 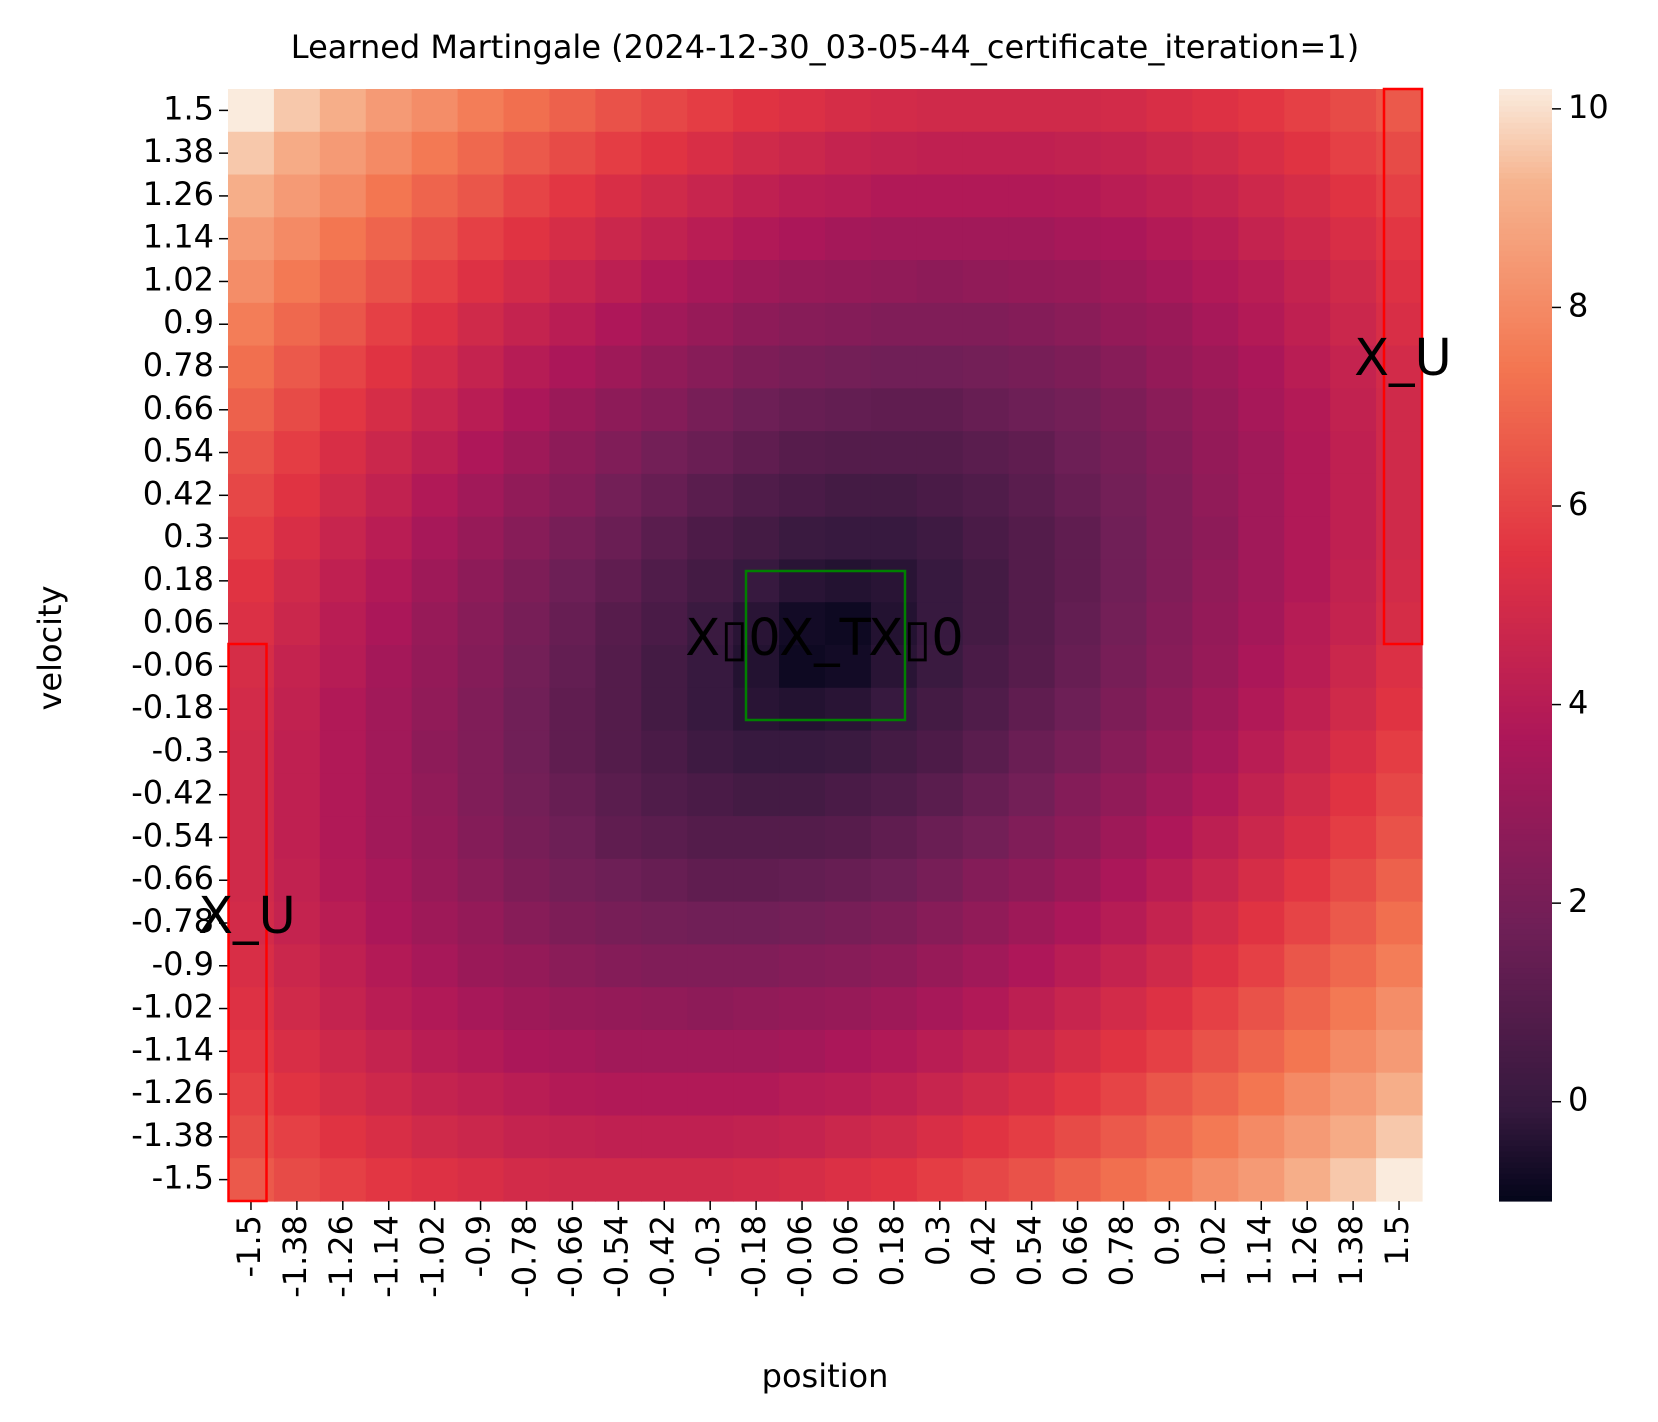 I want to click on y-tick-label: 0.66, so click(x=178, y=408).